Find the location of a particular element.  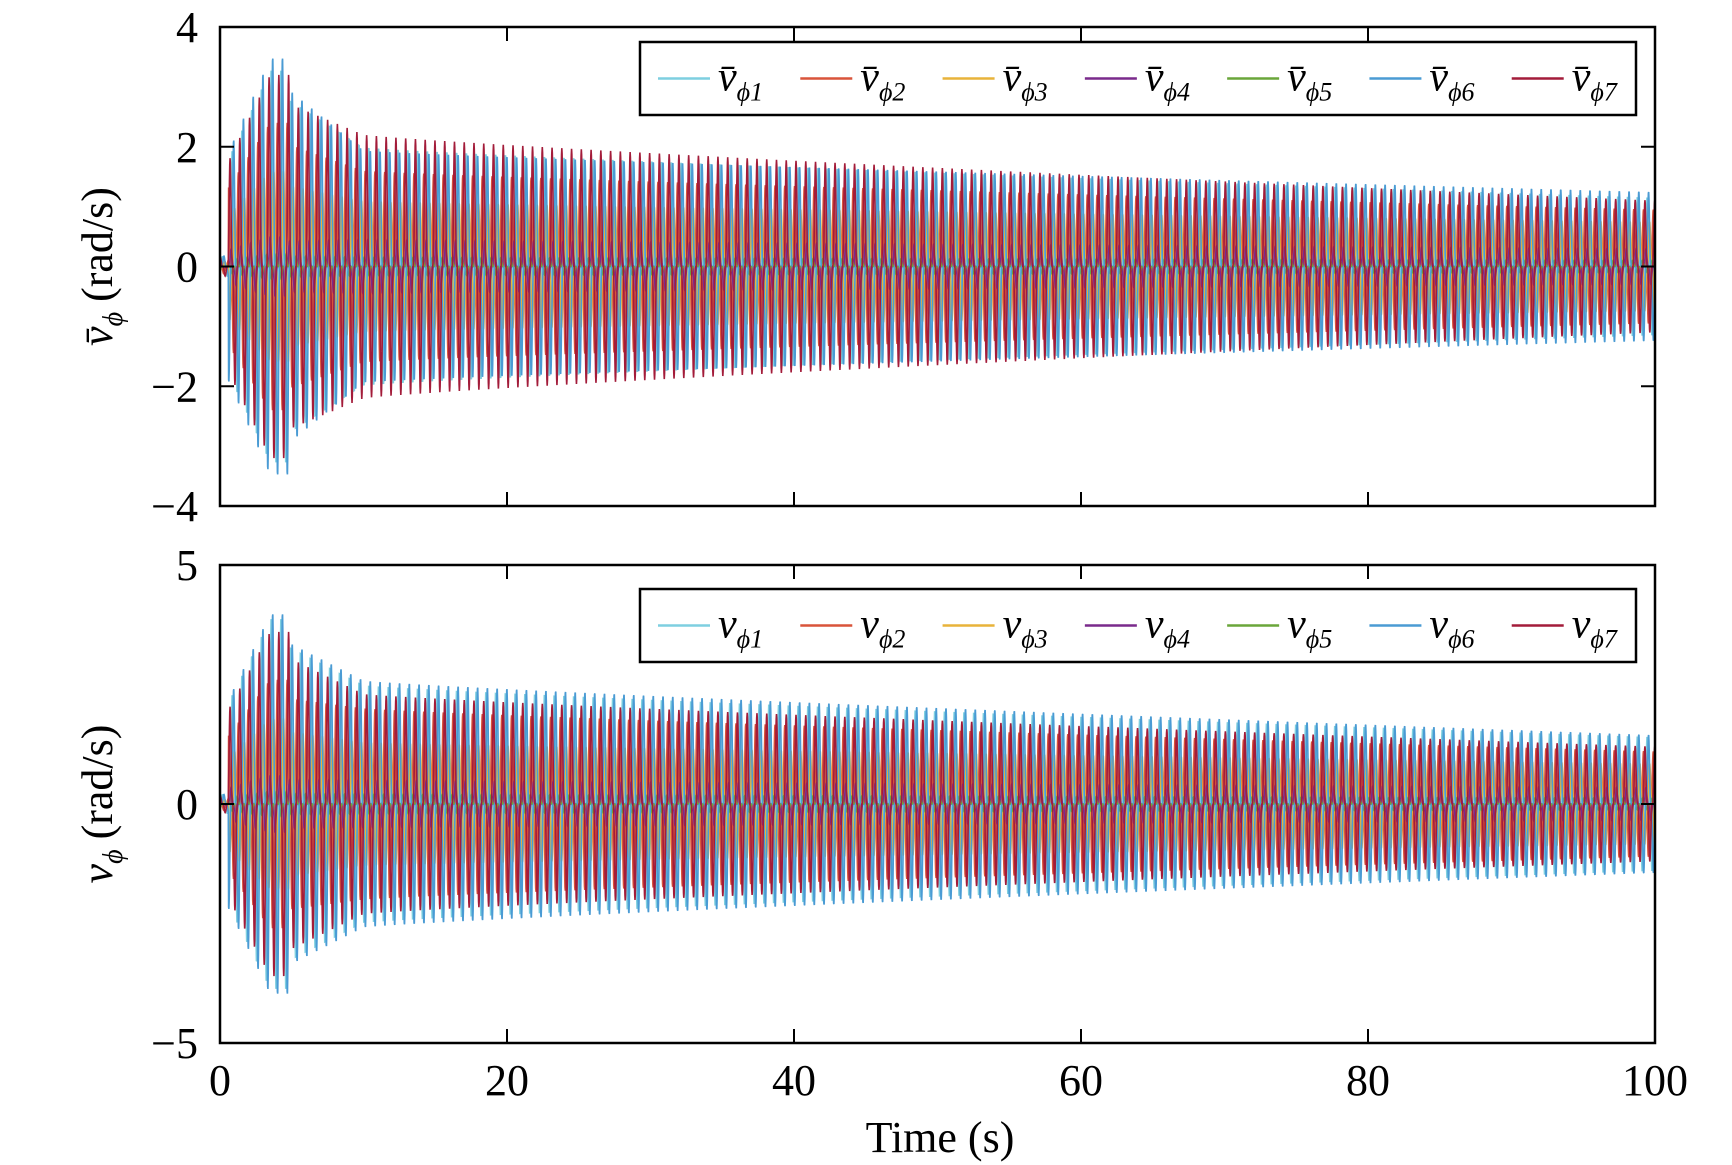

legend: vϕ1 vϕ2 vϕ3 vϕ4 vϕ5 vϕ6 vϕ7 is located at coordinates (1138, 625).